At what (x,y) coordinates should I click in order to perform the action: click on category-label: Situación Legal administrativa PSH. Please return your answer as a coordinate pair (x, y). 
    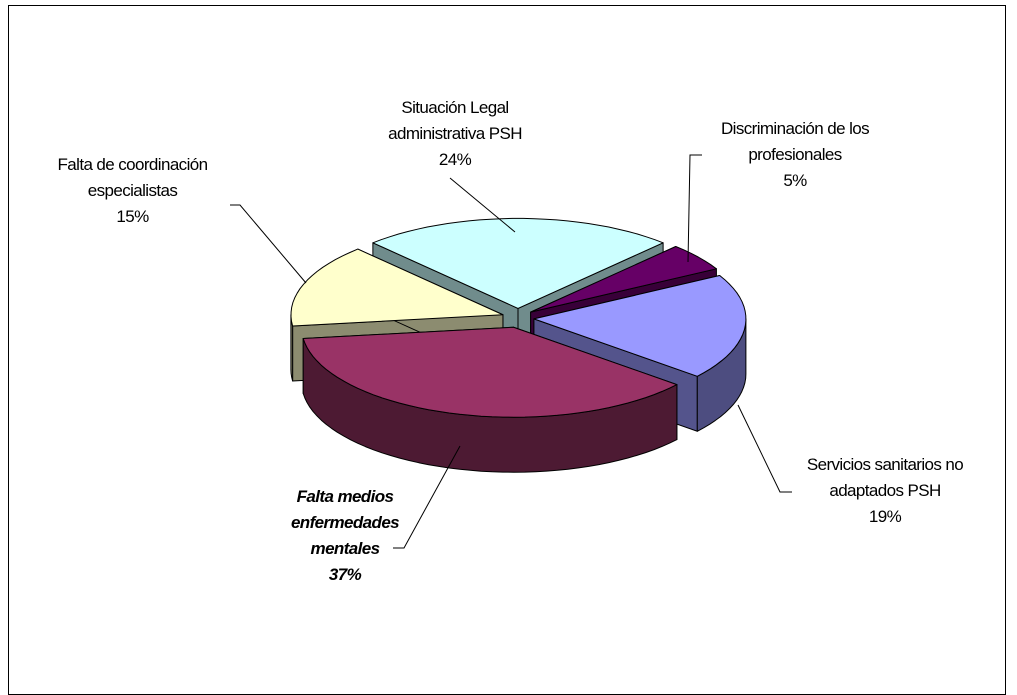
    Looking at the image, I should click on (455, 120).